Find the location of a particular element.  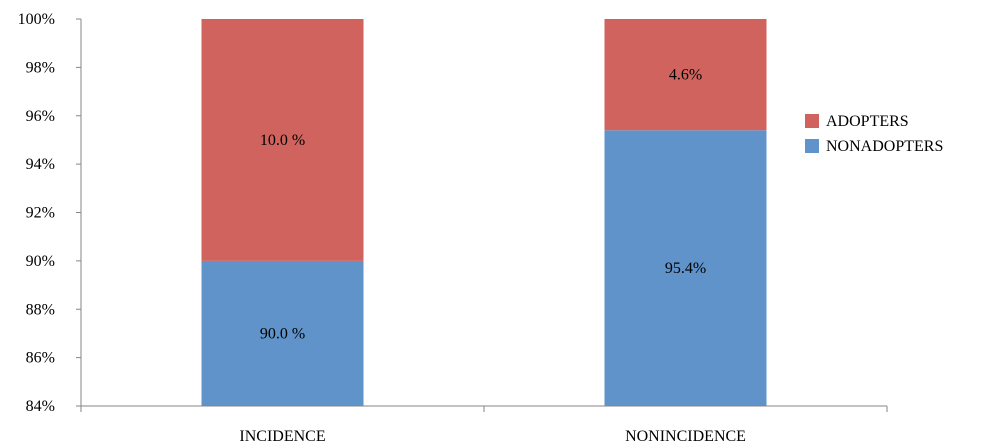

data-label: 10.0 % is located at coordinates (282, 140).